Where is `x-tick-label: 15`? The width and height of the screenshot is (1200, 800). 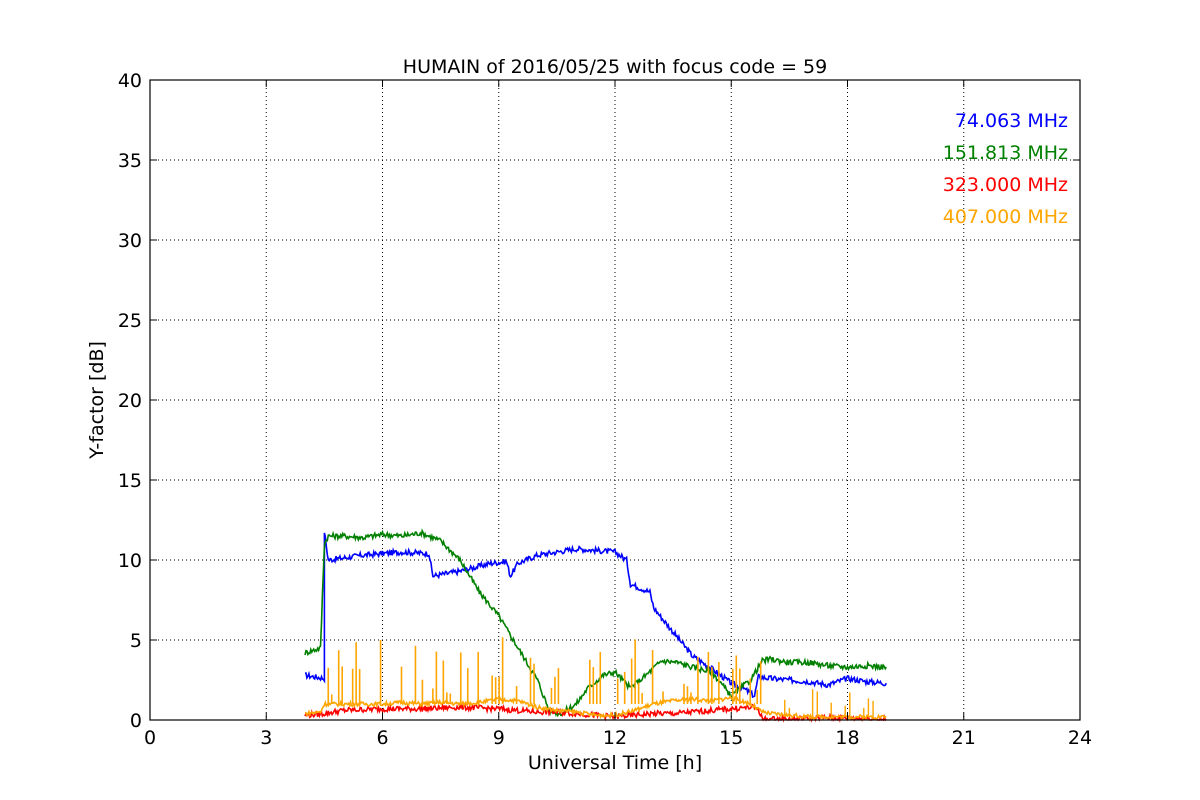 x-tick-label: 15 is located at coordinates (731, 738).